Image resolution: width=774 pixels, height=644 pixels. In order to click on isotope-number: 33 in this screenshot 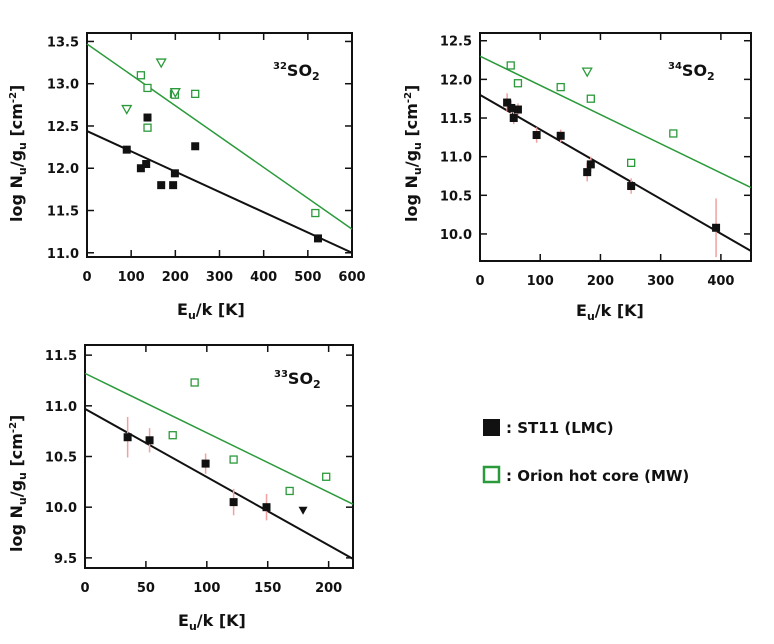, I will do `click(281, 374)`.